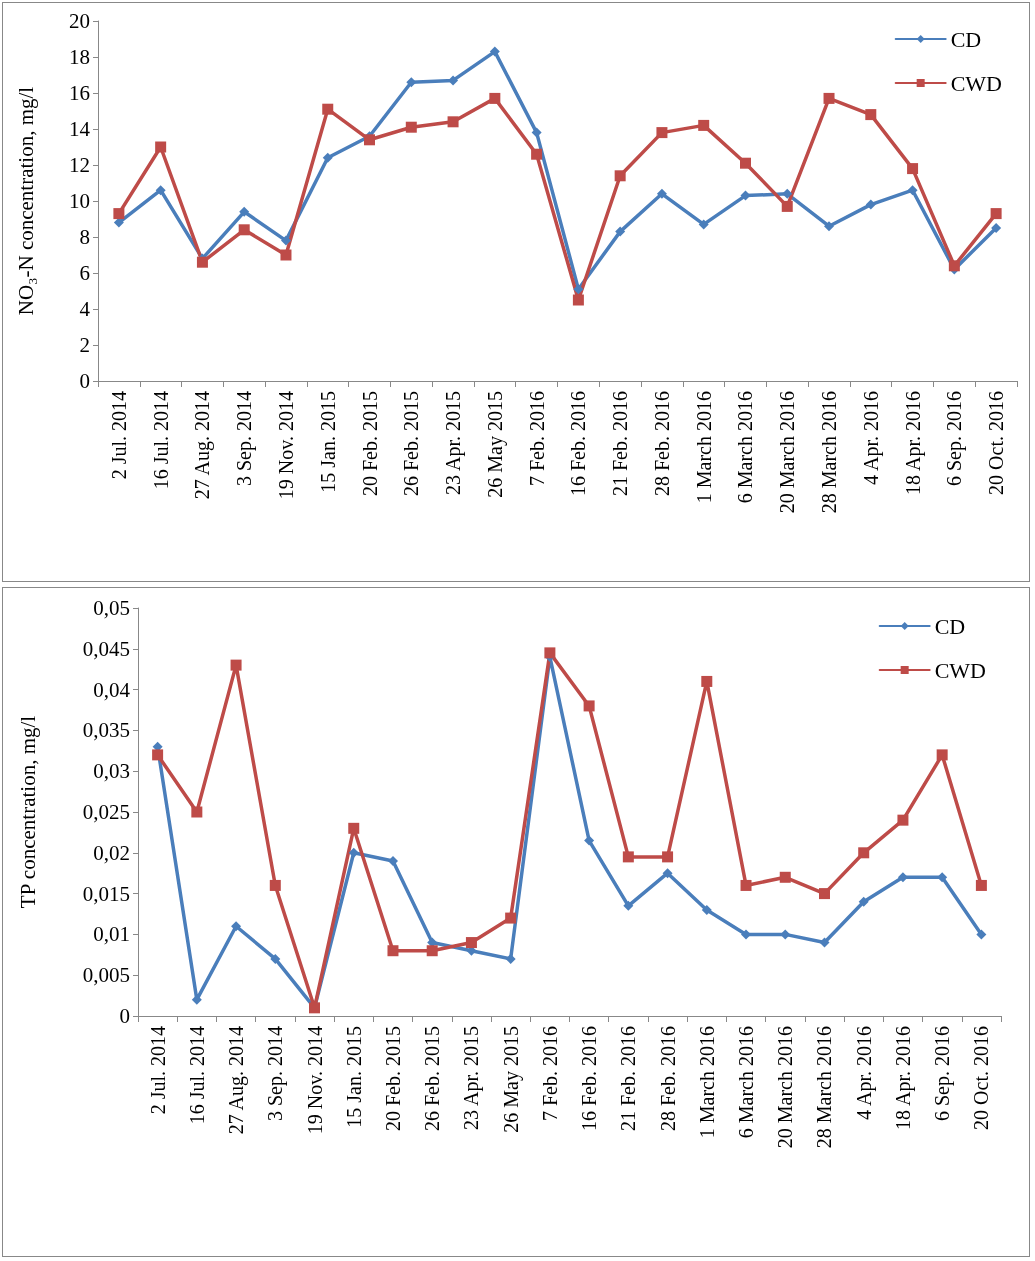 This screenshot has width=1035, height=1261. Describe the element at coordinates (976, 83) in the screenshot. I see `legend-label: CWD` at that location.